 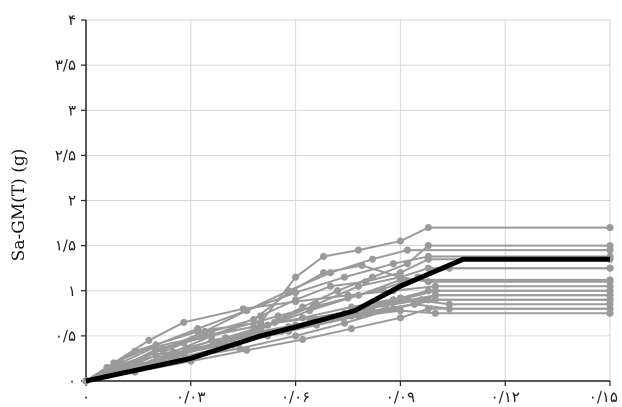 I want to click on y-tick-label: ۳/۵, so click(x=65, y=65).